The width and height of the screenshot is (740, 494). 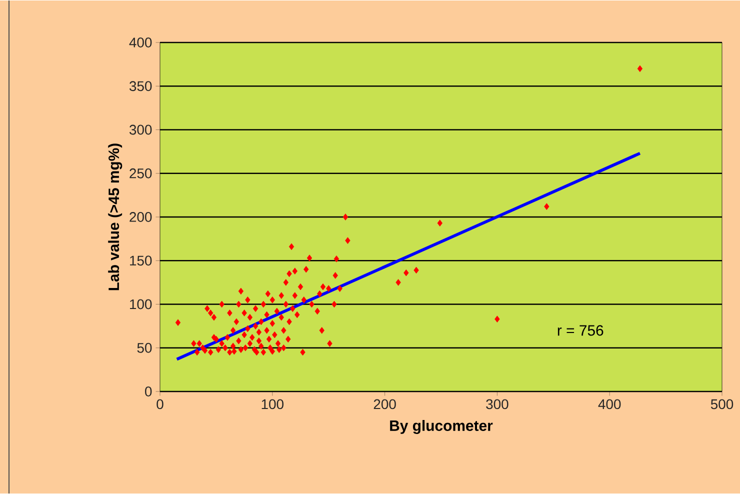 What do you see at coordinates (273, 404) in the screenshot?
I see `x-tick-label: 100` at bounding box center [273, 404].